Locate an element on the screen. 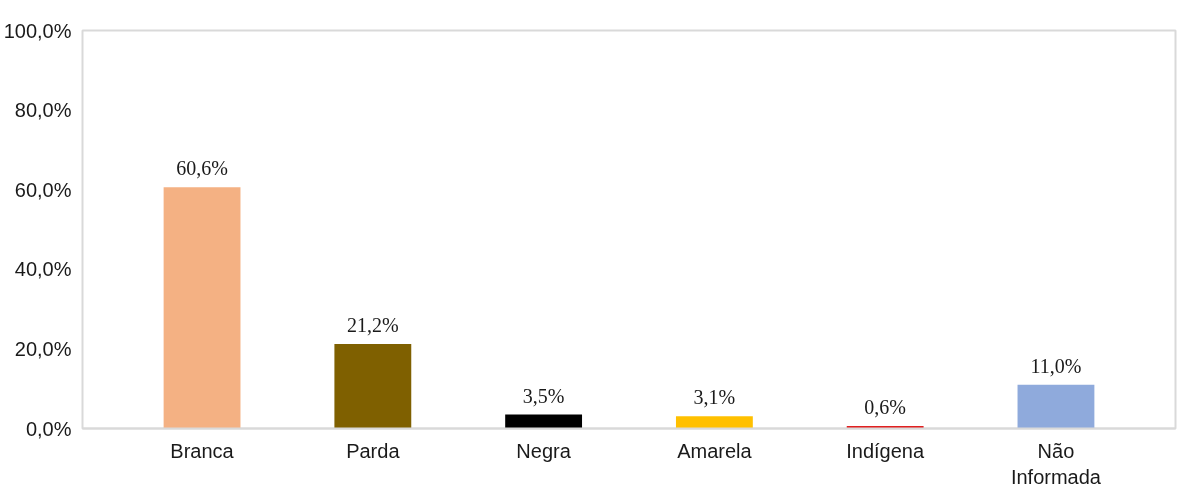 The width and height of the screenshot is (1200, 502). x-tick-label: Indígena is located at coordinates (885, 450).